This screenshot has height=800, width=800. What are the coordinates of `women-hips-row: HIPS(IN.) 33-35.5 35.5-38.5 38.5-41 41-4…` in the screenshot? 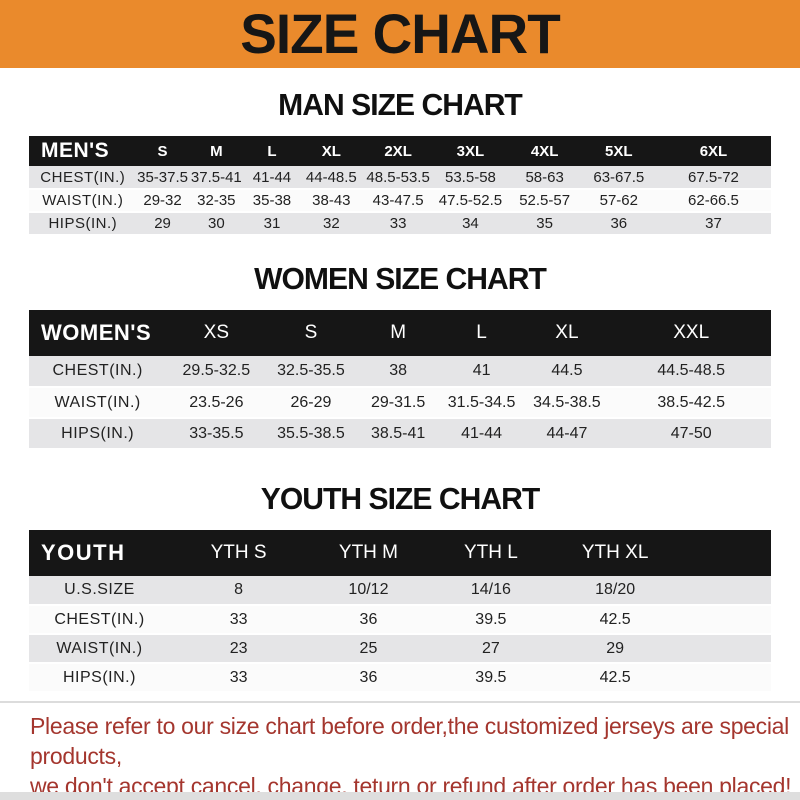 It's located at (400, 434).